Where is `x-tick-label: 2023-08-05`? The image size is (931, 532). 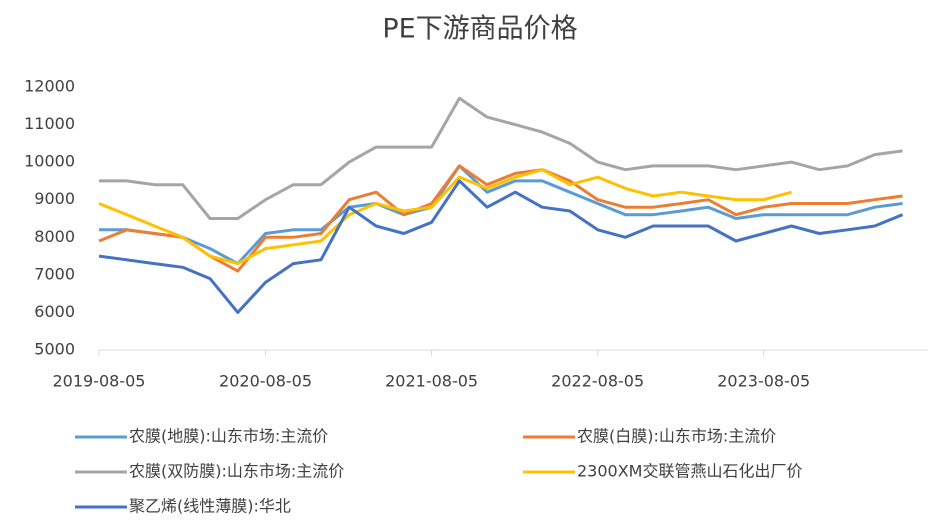 x-tick-label: 2023-08-05 is located at coordinates (763, 381).